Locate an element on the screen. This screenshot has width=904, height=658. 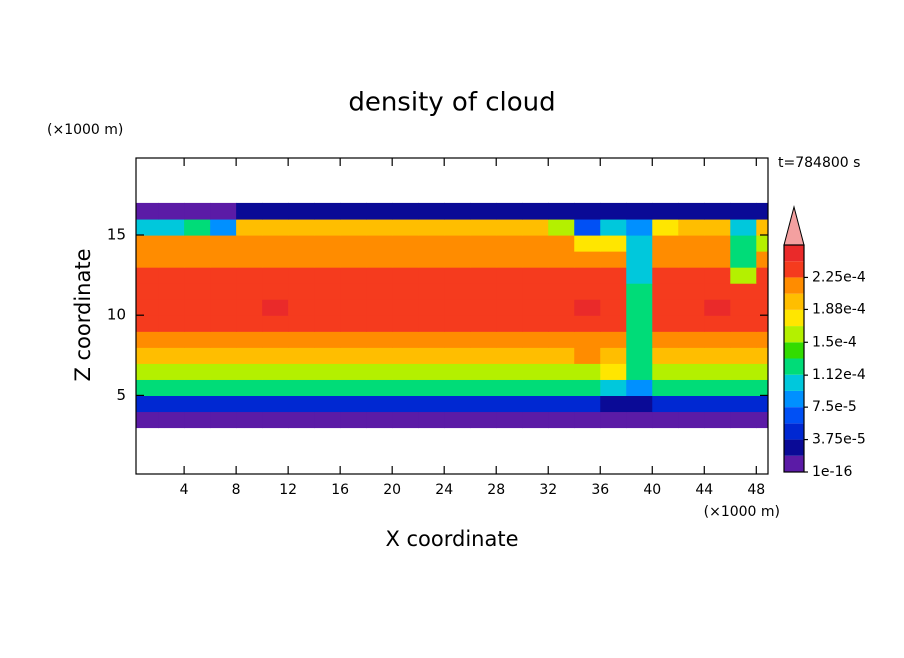
y-axis-label: Z coordinate is located at coordinates (83, 314).